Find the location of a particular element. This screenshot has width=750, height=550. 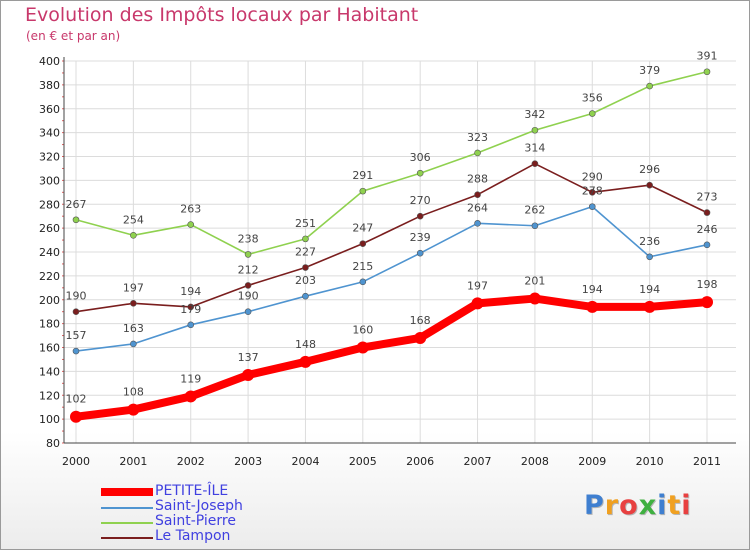

logo-letter: o is located at coordinates (629, 505).